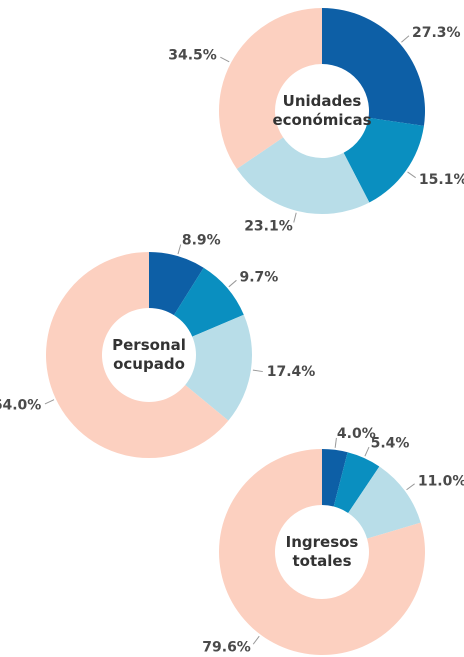  I want to click on value-label: 27.3%, so click(436, 33).